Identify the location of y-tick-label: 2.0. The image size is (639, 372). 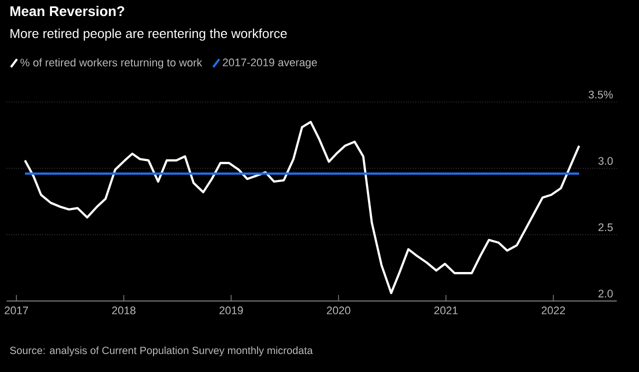
(605, 294).